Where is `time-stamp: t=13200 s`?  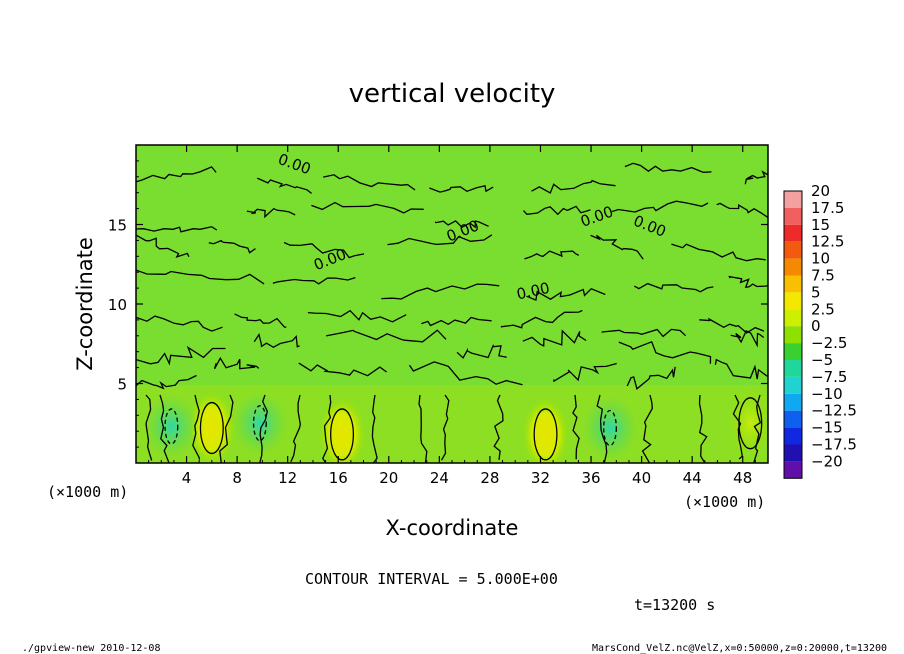
time-stamp: t=13200 s is located at coordinates (674, 605).